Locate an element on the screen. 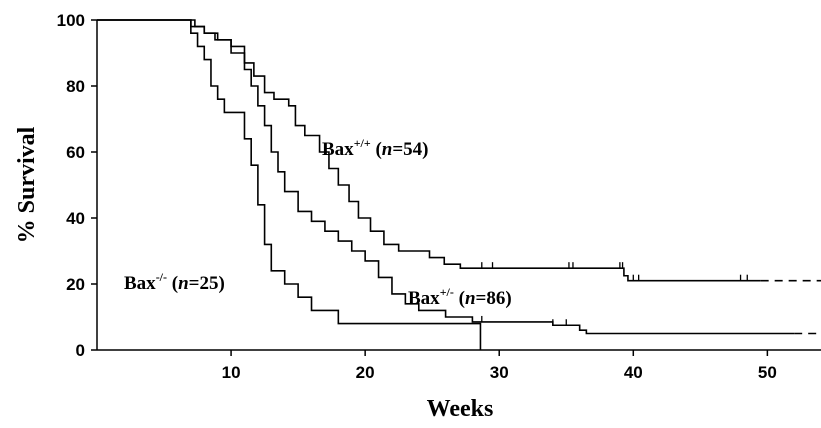 This screenshot has width=821, height=428. y-axis-label: % Survival is located at coordinates (27, 184).